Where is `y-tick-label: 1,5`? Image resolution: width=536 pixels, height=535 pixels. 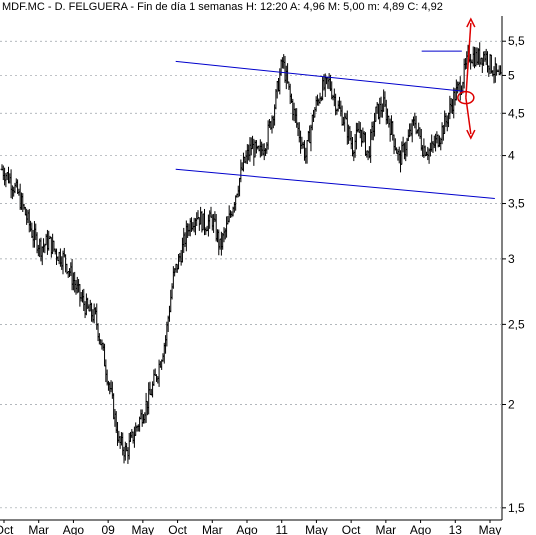 y-tick-label: 1,5 is located at coordinates (516, 508).